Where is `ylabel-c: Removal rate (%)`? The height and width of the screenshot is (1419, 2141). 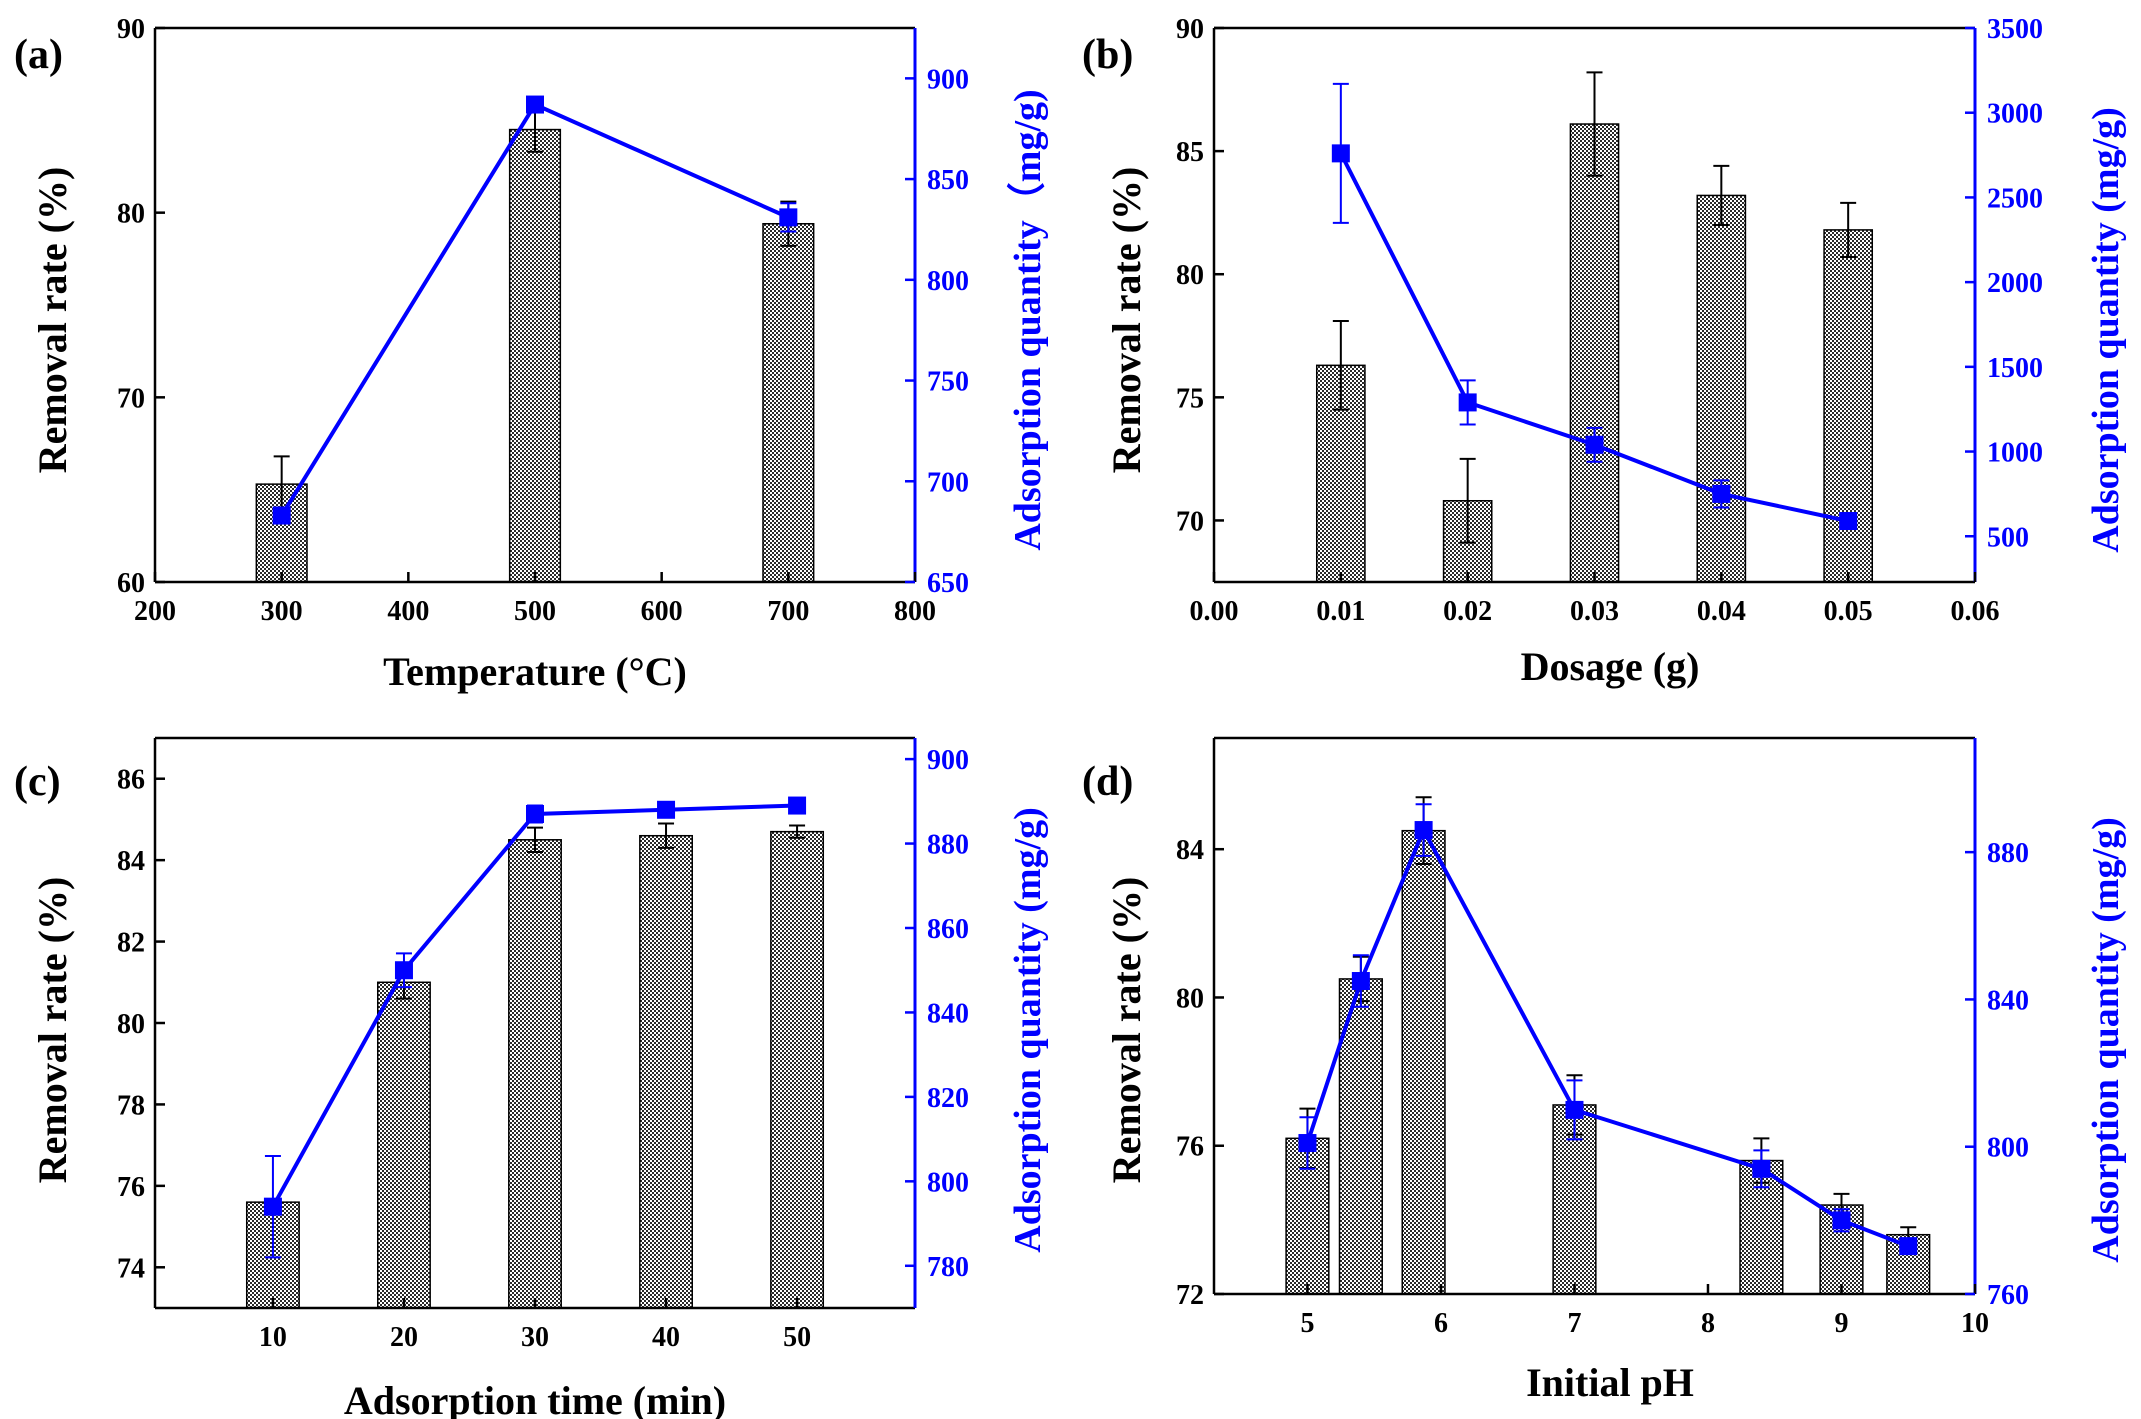
ylabel-c: Removal rate (%) is located at coordinates (52, 1030).